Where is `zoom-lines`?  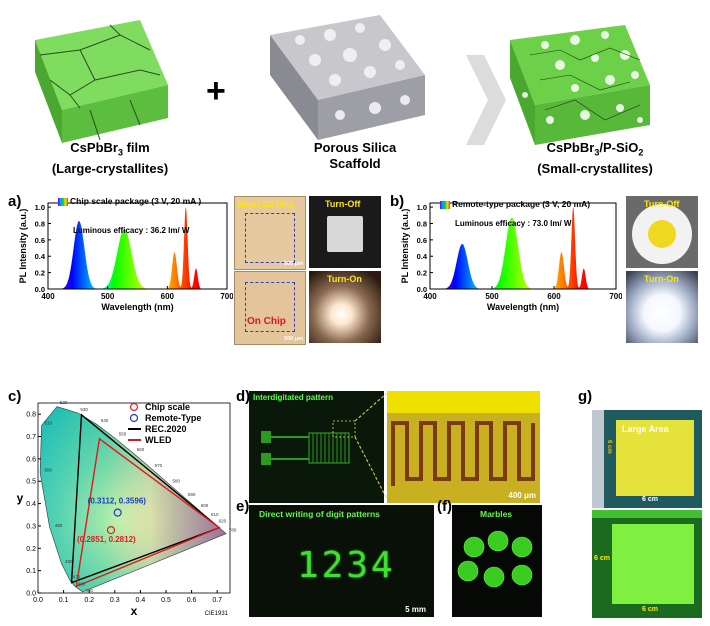 zoom-lines is located at coordinates (371, 446).